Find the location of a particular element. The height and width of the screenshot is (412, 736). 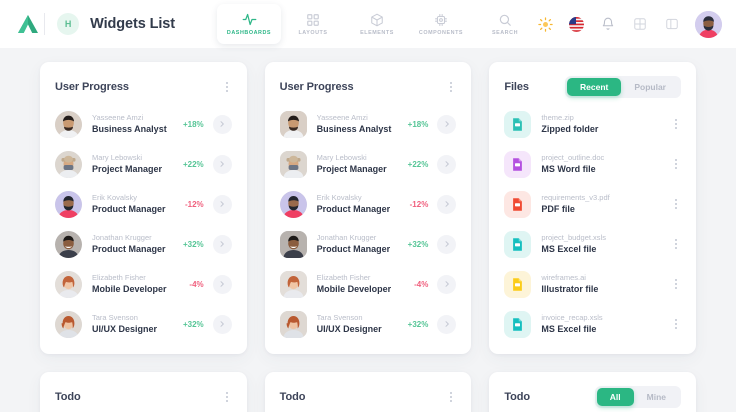

file-xls-icon is located at coordinates (518, 324).